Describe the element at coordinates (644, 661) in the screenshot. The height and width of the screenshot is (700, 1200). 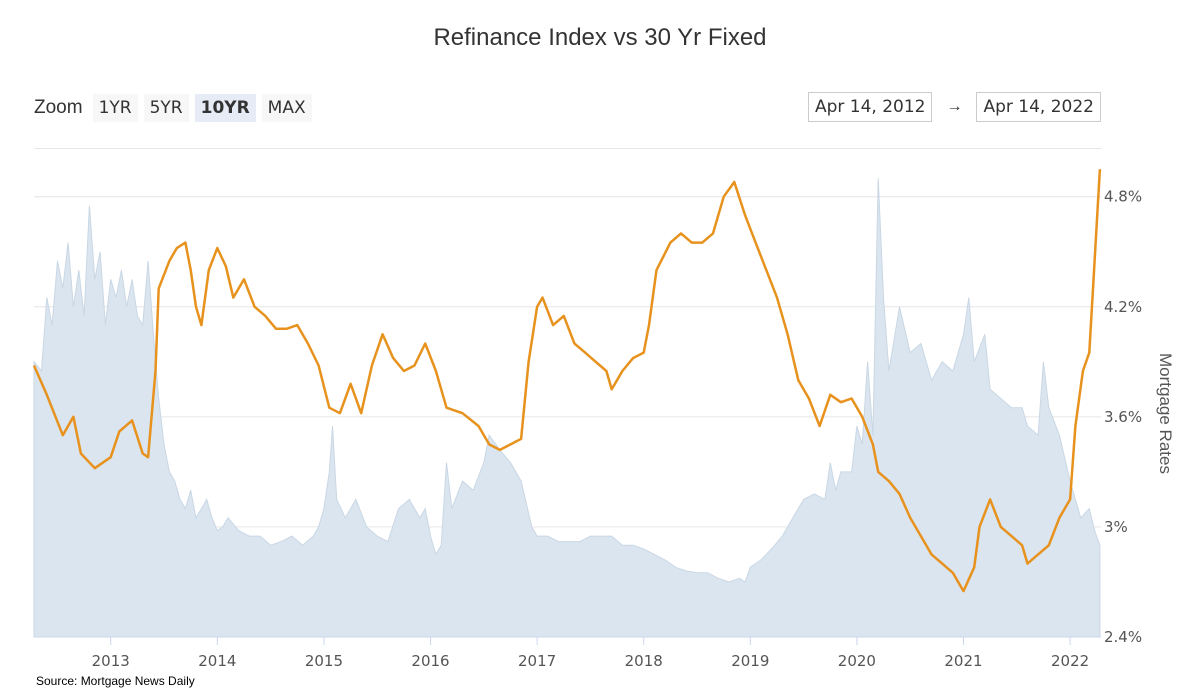
I see `x-tick-label: 2018` at that location.